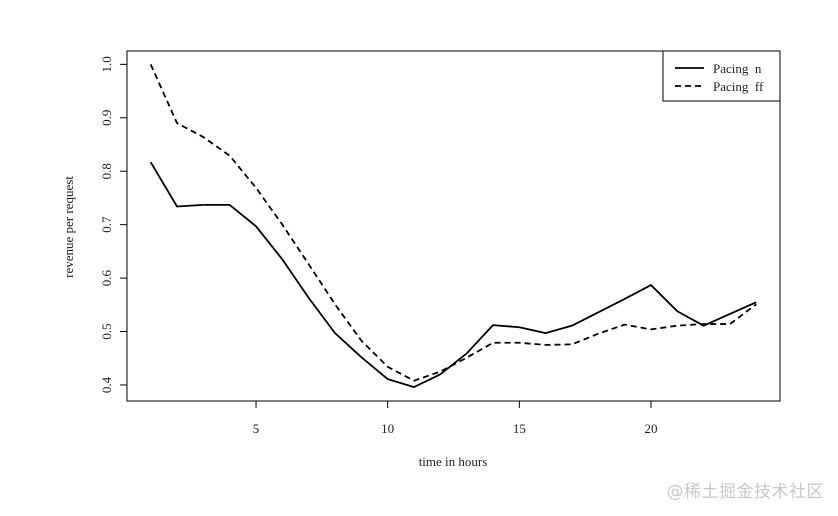 The height and width of the screenshot is (516, 838). Describe the element at coordinates (68, 227) in the screenshot. I see `y-axis-title: revenue per request` at that location.